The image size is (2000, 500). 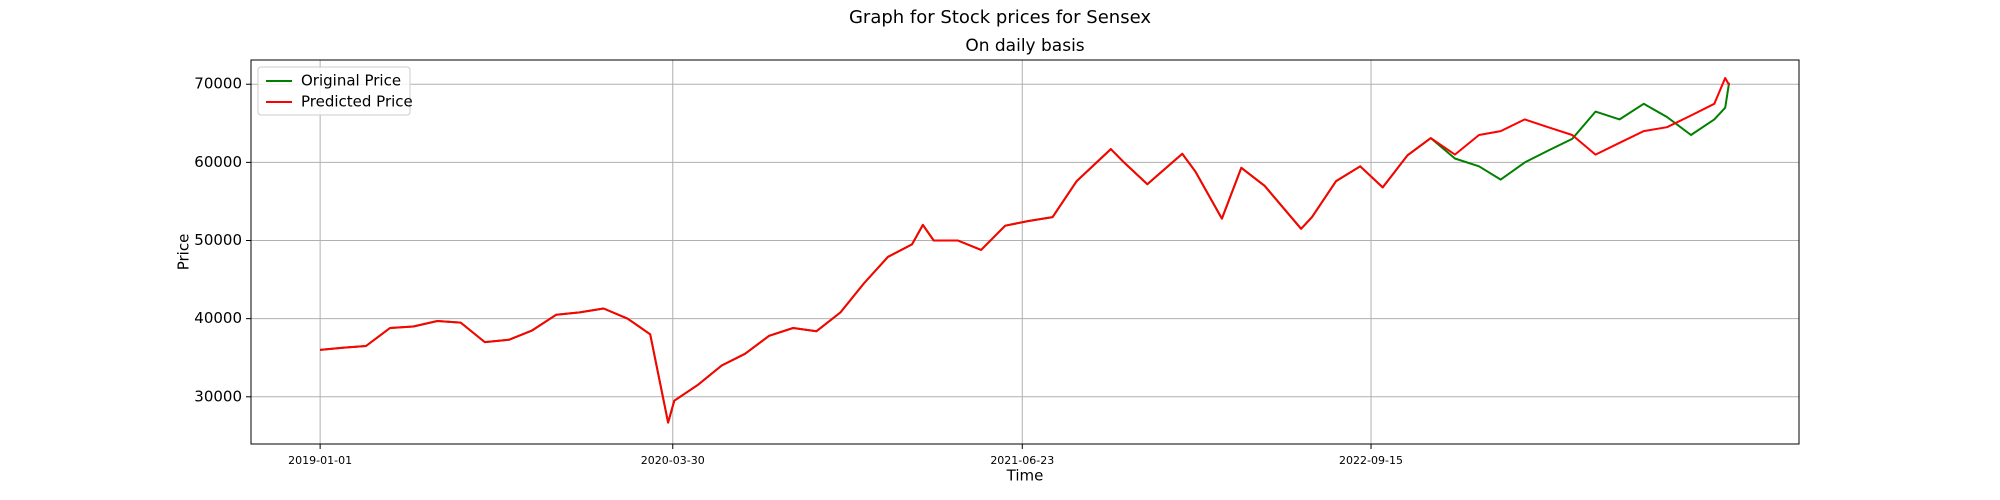 What do you see at coordinates (334, 91) in the screenshot?
I see `legend-box` at bounding box center [334, 91].